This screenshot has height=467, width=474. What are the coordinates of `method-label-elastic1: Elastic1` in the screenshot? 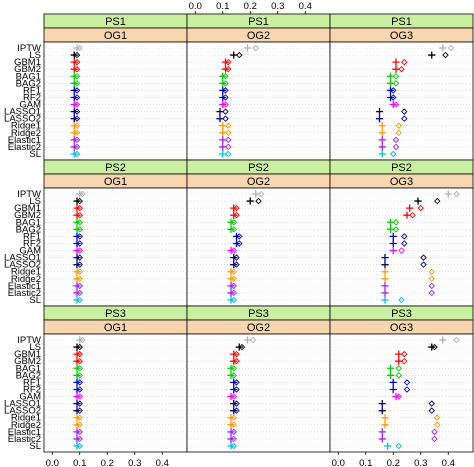 It's located at (24, 432).